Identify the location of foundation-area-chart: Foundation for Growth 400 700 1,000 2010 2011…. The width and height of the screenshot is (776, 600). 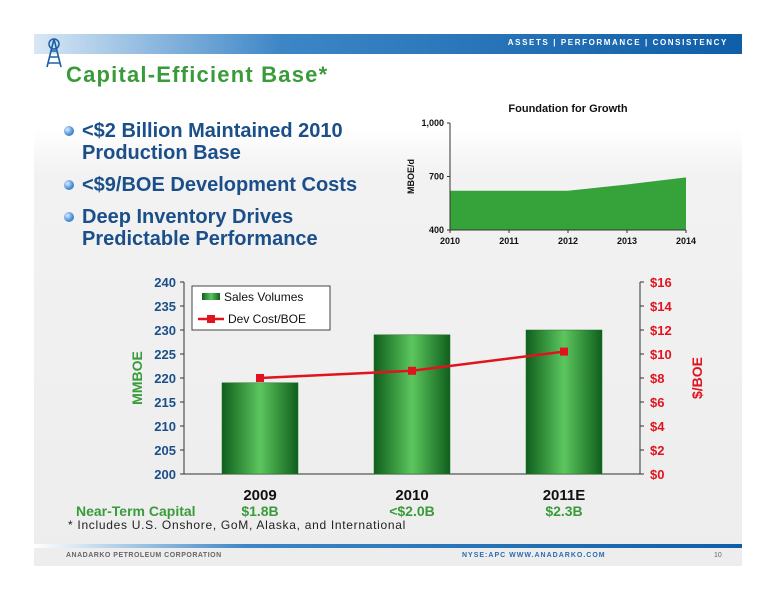
(551, 174).